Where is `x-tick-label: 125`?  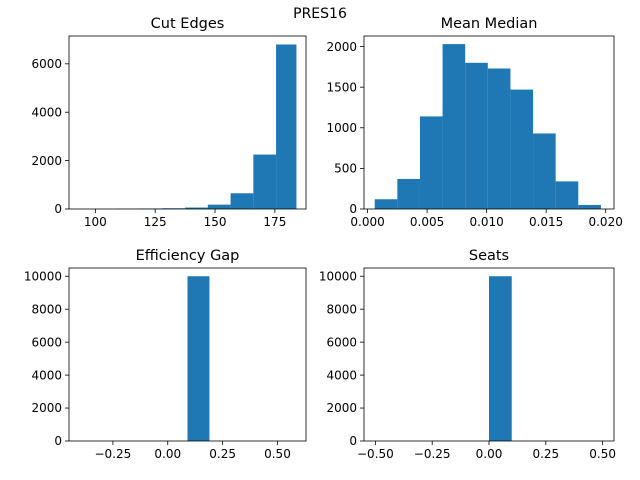 x-tick-label: 125 is located at coordinates (155, 222).